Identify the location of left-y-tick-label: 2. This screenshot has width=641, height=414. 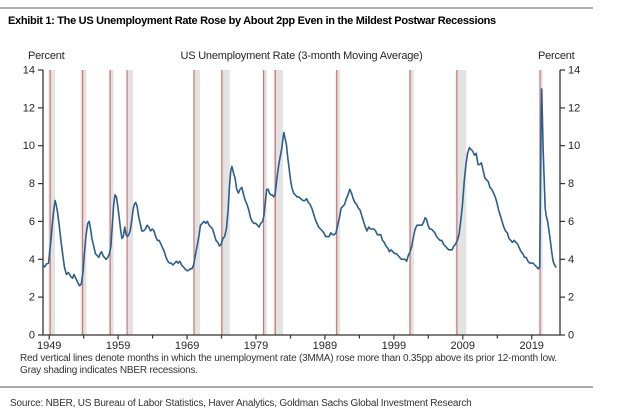
(32, 298).